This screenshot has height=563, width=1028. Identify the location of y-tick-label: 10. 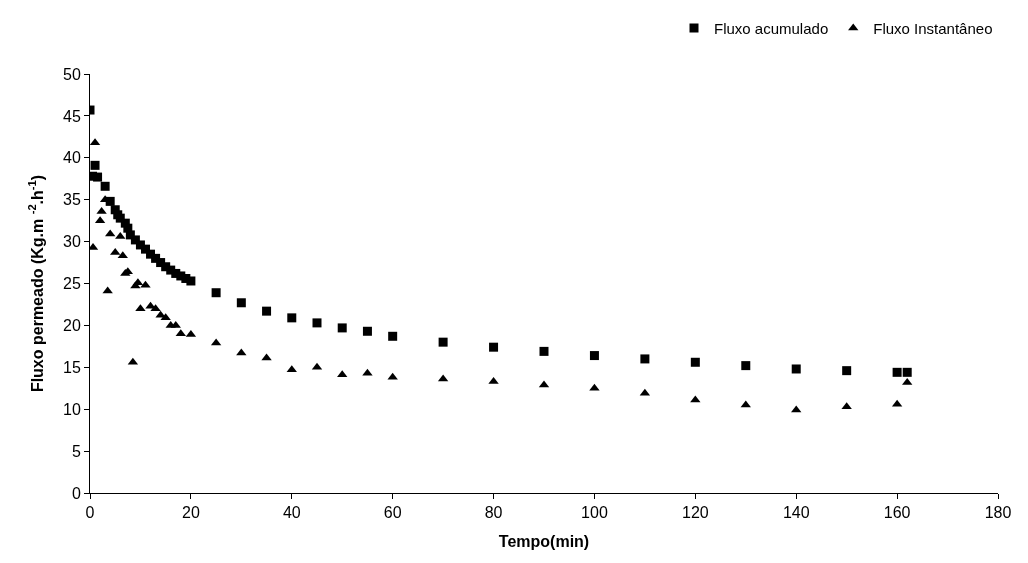
(72, 409).